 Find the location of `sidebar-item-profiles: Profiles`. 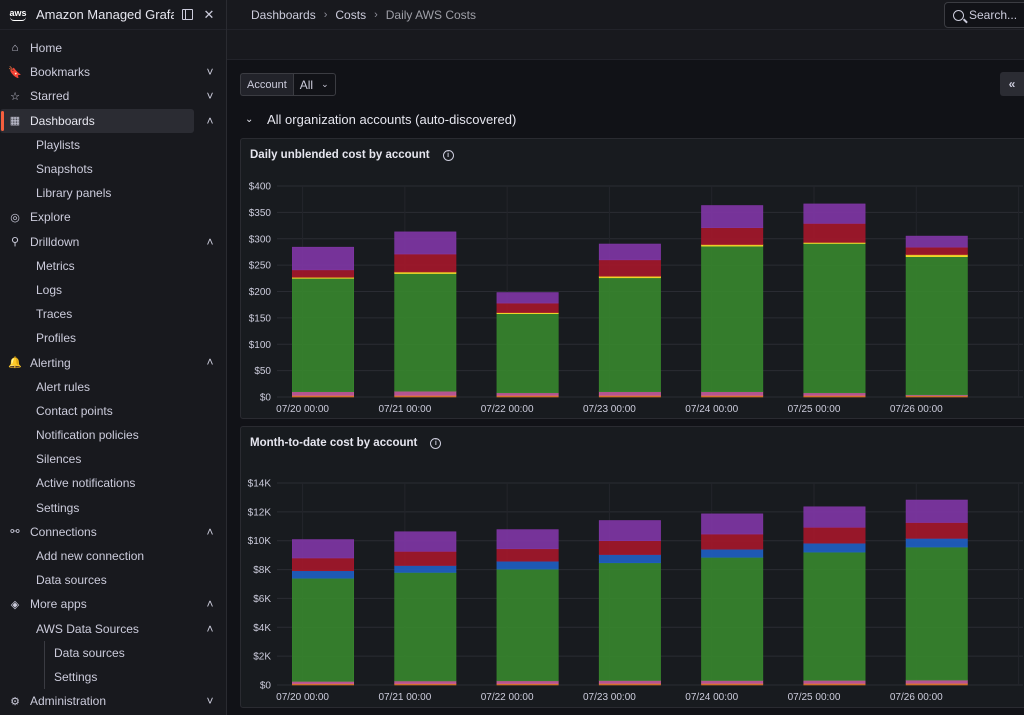

sidebar-item-profiles: Profiles is located at coordinates (97, 338).